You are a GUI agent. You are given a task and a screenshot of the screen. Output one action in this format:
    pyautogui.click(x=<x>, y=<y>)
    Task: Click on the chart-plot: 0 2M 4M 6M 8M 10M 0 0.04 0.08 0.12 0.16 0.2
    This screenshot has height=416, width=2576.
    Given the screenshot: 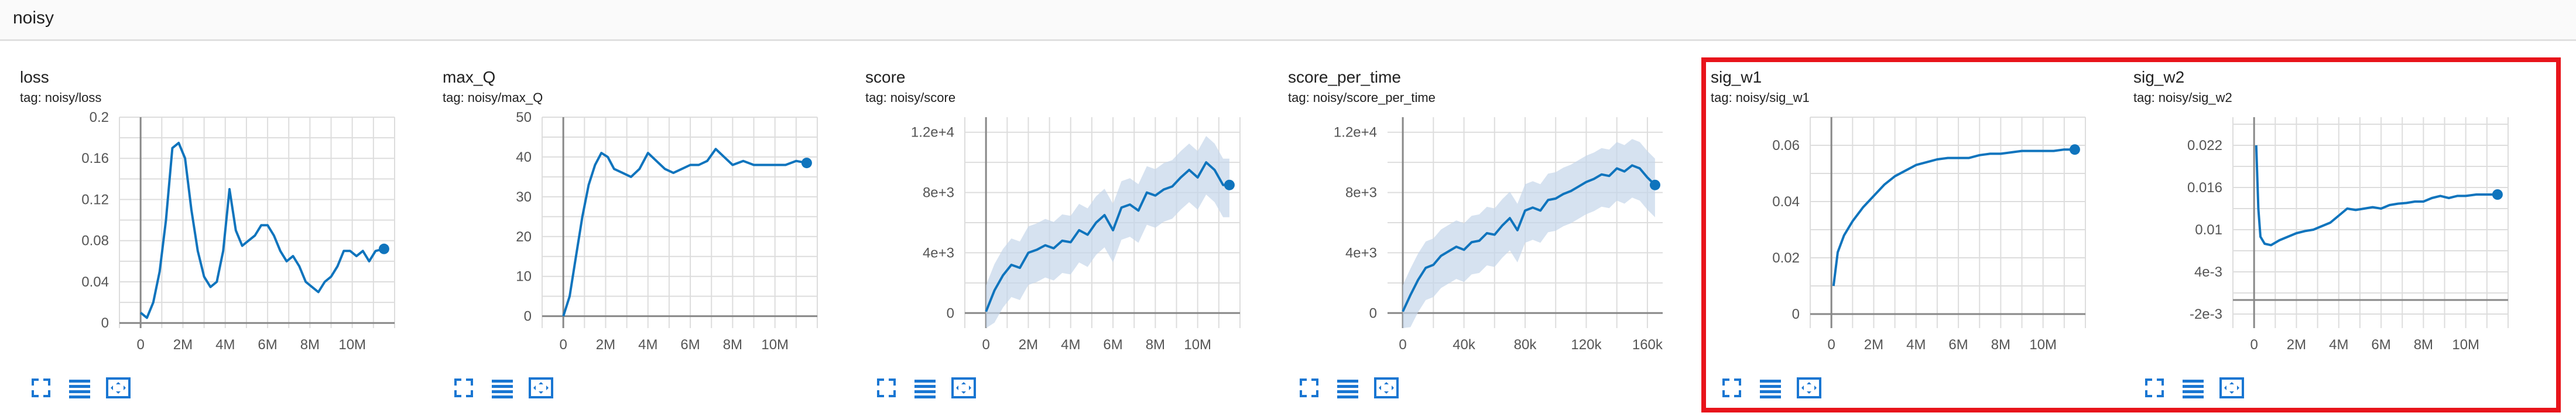 What is the action you would take?
    pyautogui.click(x=213, y=234)
    